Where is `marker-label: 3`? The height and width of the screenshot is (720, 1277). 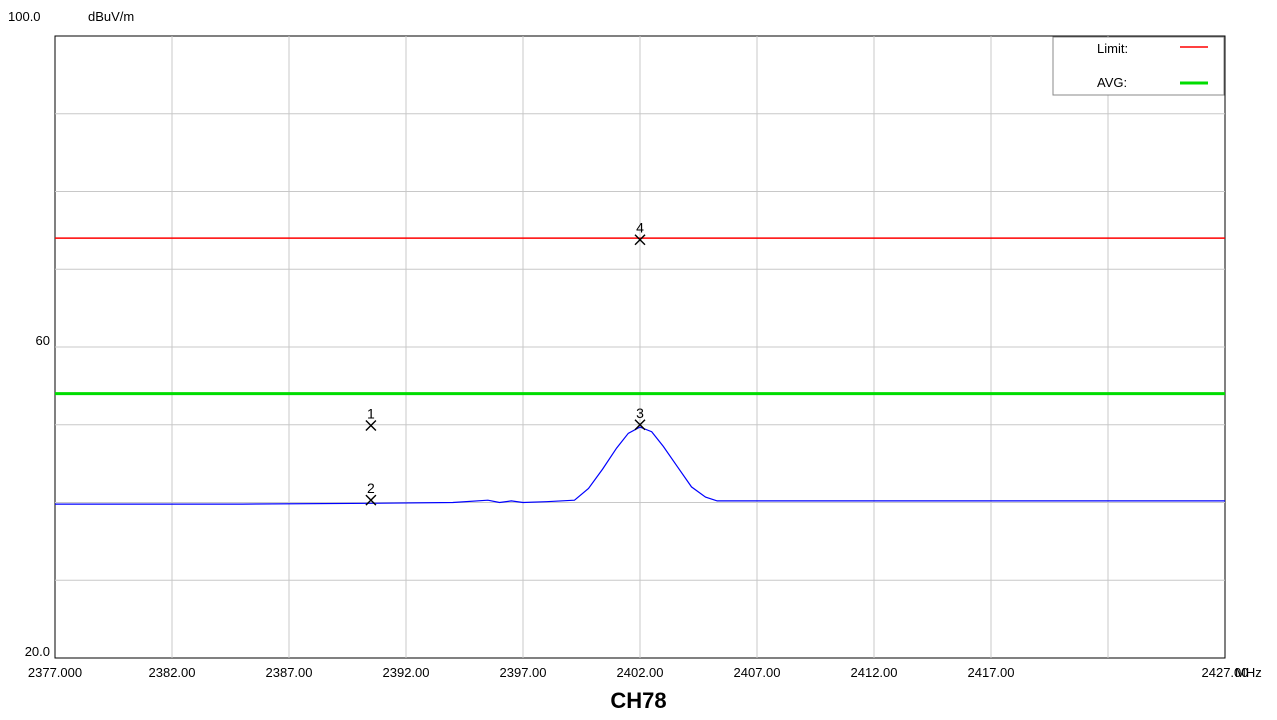 marker-label: 3 is located at coordinates (640, 413).